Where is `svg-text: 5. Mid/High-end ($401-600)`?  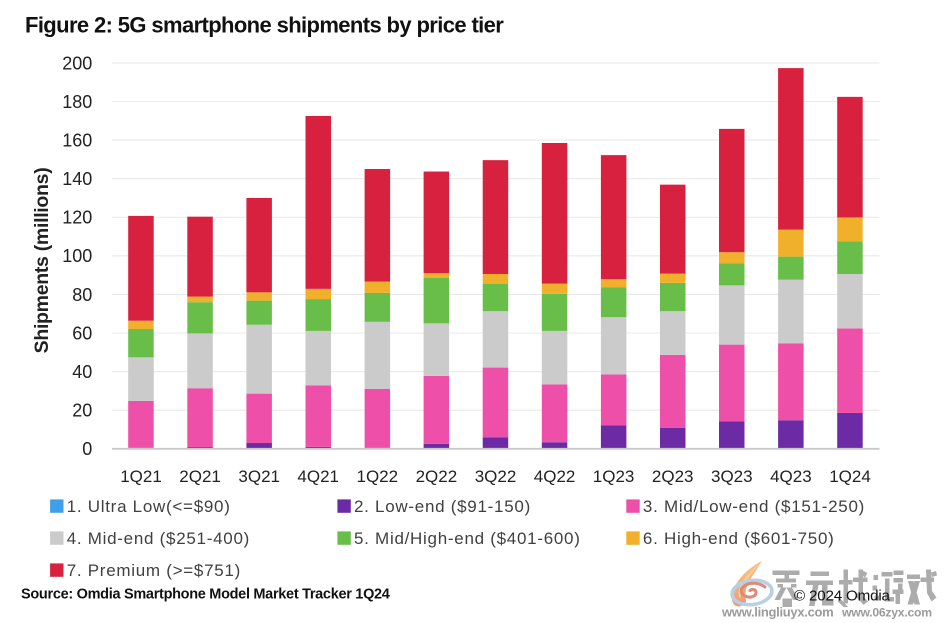 svg-text: 5. Mid/High-end ($401-600) is located at coordinates (467, 538).